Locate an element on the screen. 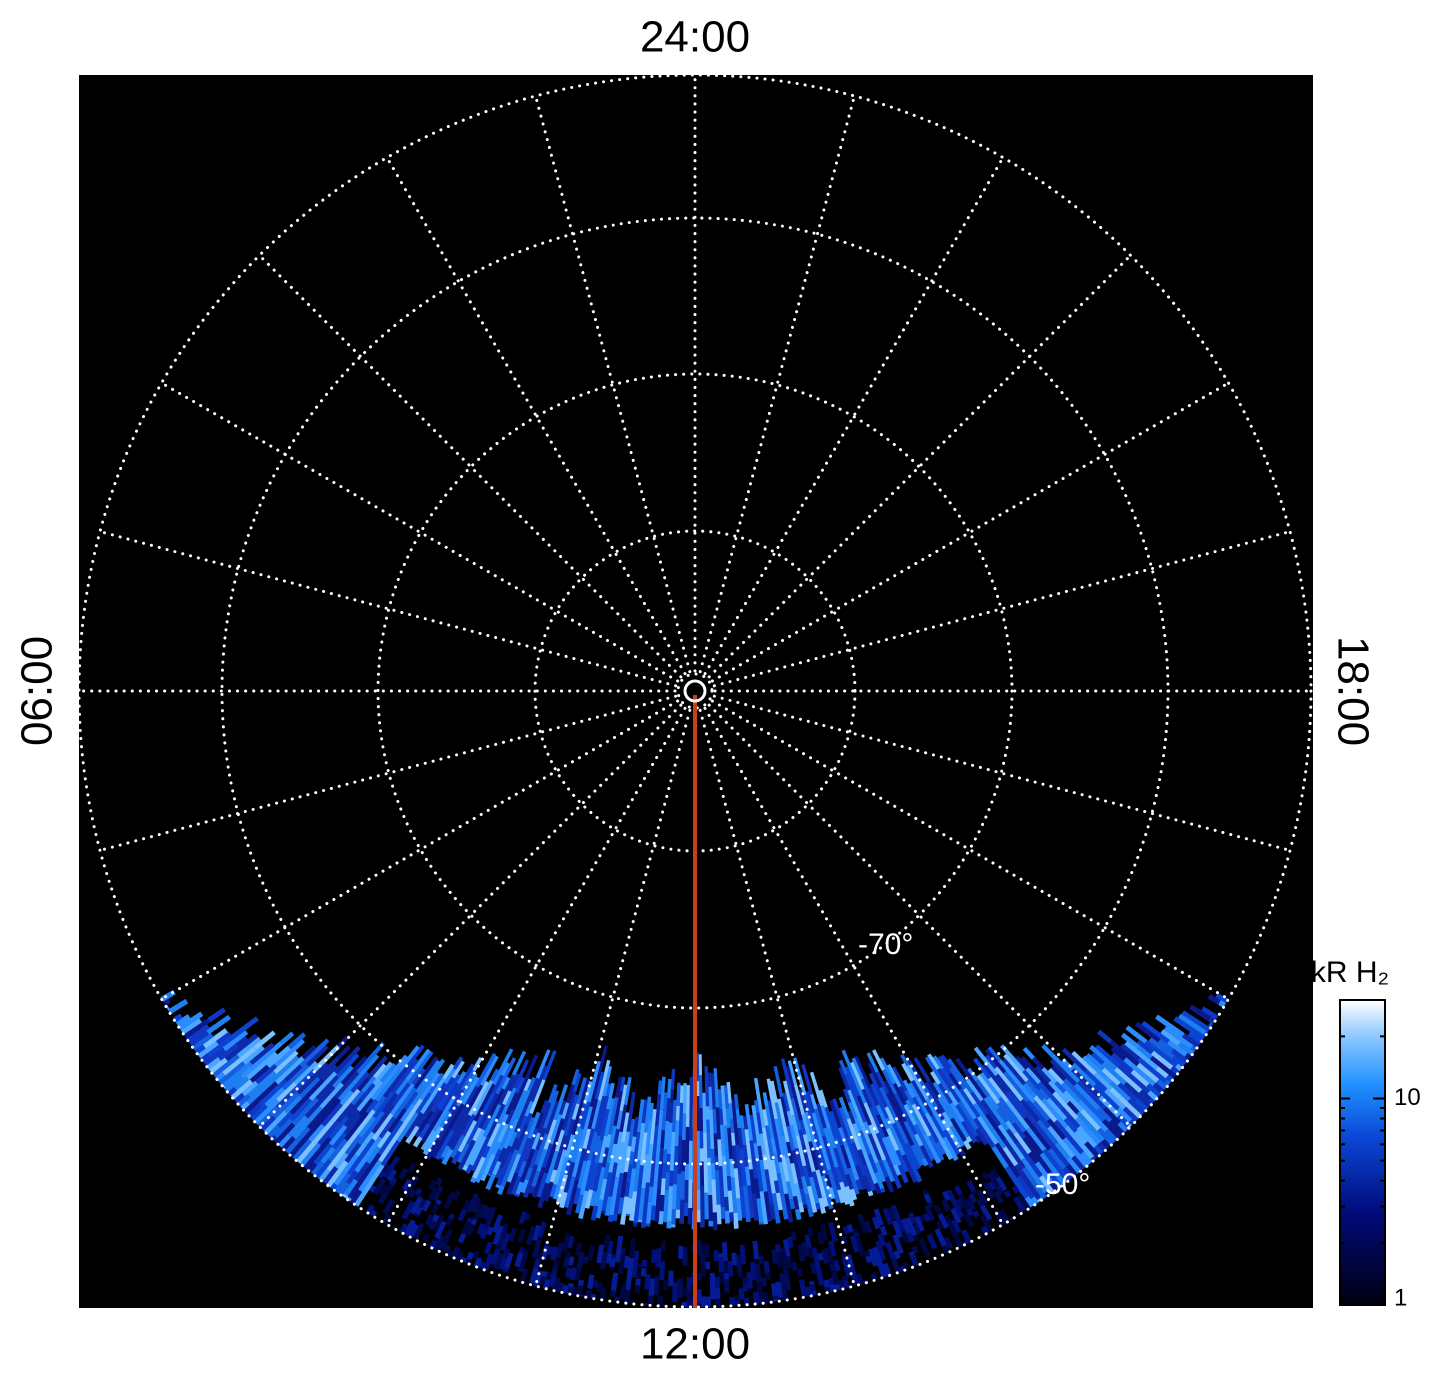 This screenshot has width=1447, height=1384. colorbar-tick-label: 1 is located at coordinates (1400, 1297).